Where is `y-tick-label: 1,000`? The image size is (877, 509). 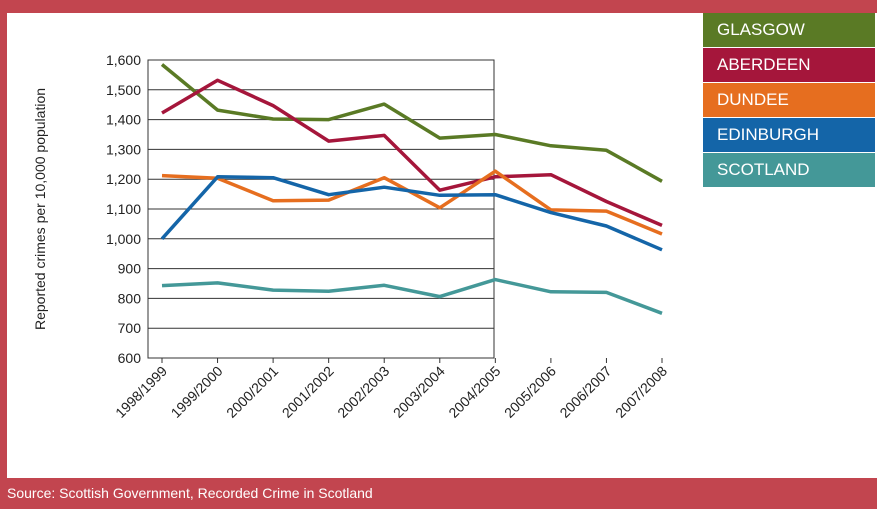 y-tick-label: 1,000 is located at coordinates (123, 239).